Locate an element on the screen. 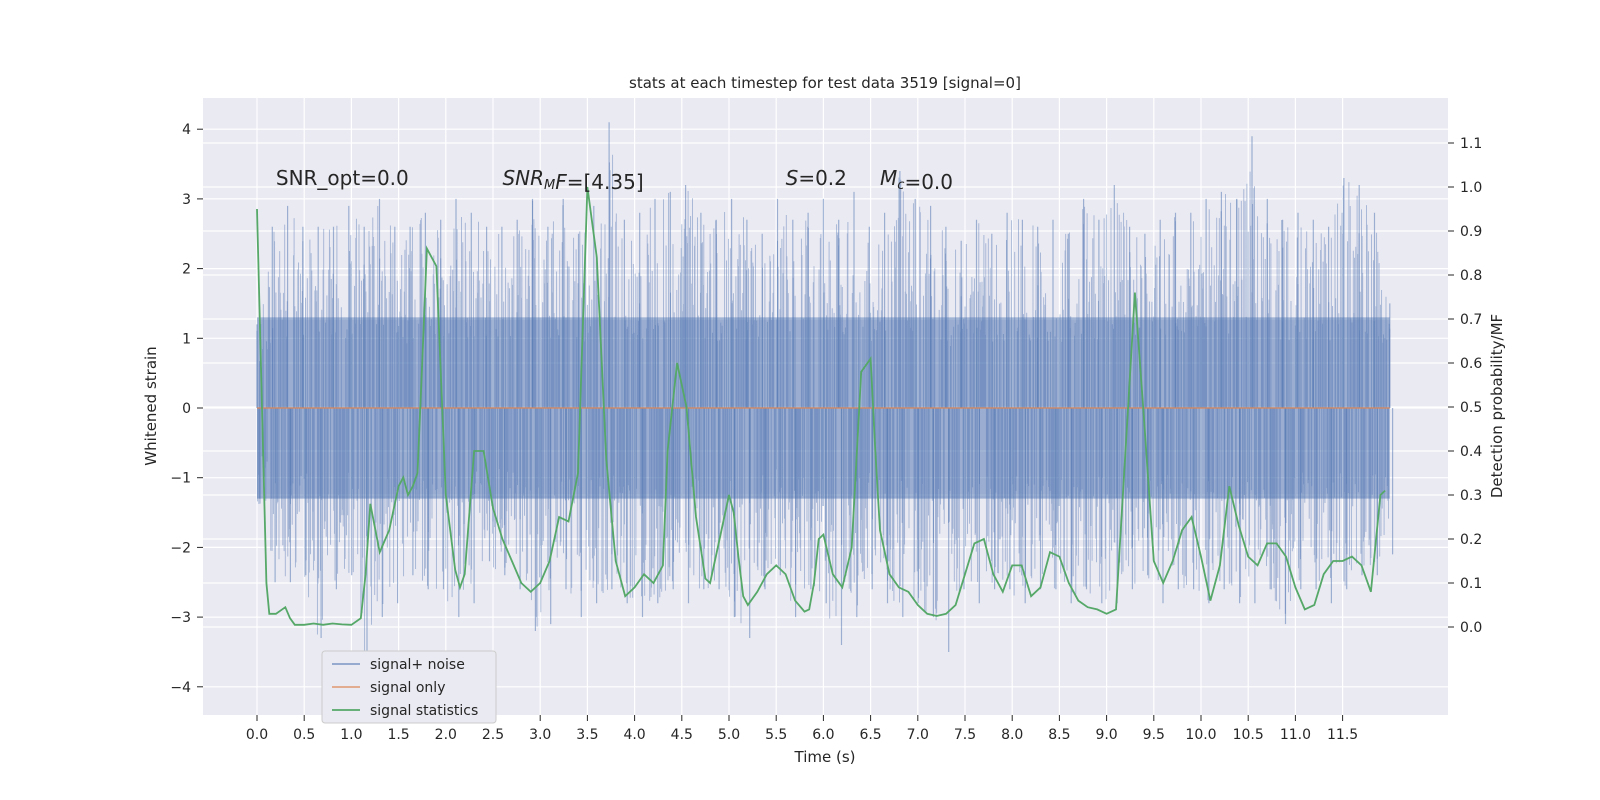  x-tick-label: 4.5 is located at coordinates (682, 735).